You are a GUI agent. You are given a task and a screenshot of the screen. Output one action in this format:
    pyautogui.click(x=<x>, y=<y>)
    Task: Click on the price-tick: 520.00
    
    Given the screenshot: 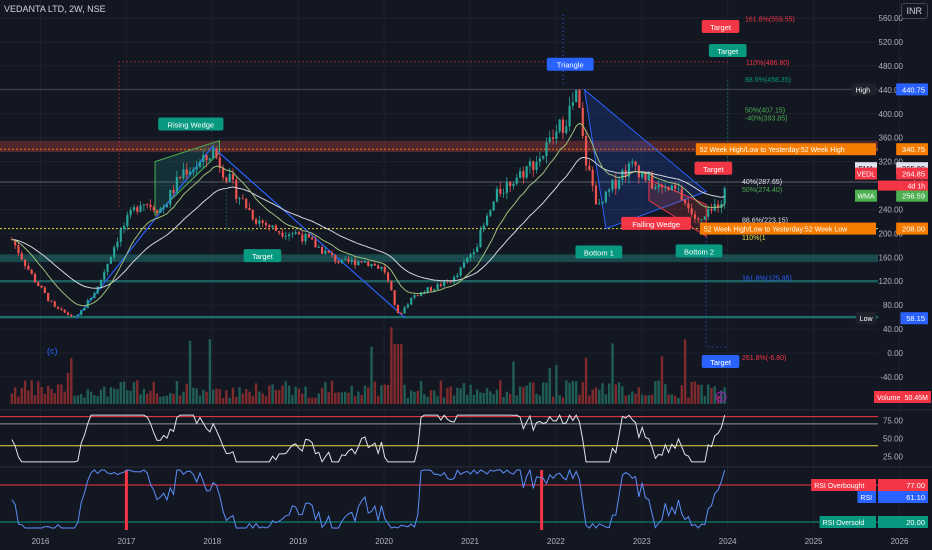 What is the action you would take?
    pyautogui.click(x=891, y=42)
    